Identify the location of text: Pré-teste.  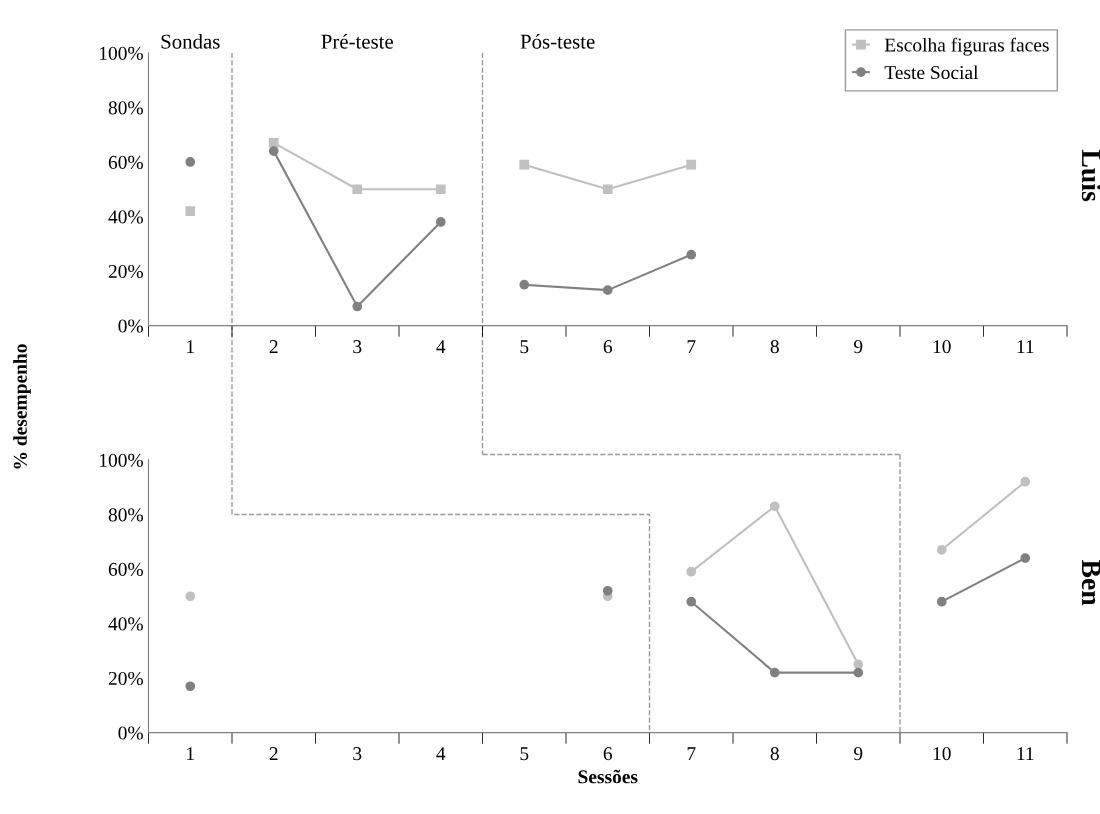
(357, 41).